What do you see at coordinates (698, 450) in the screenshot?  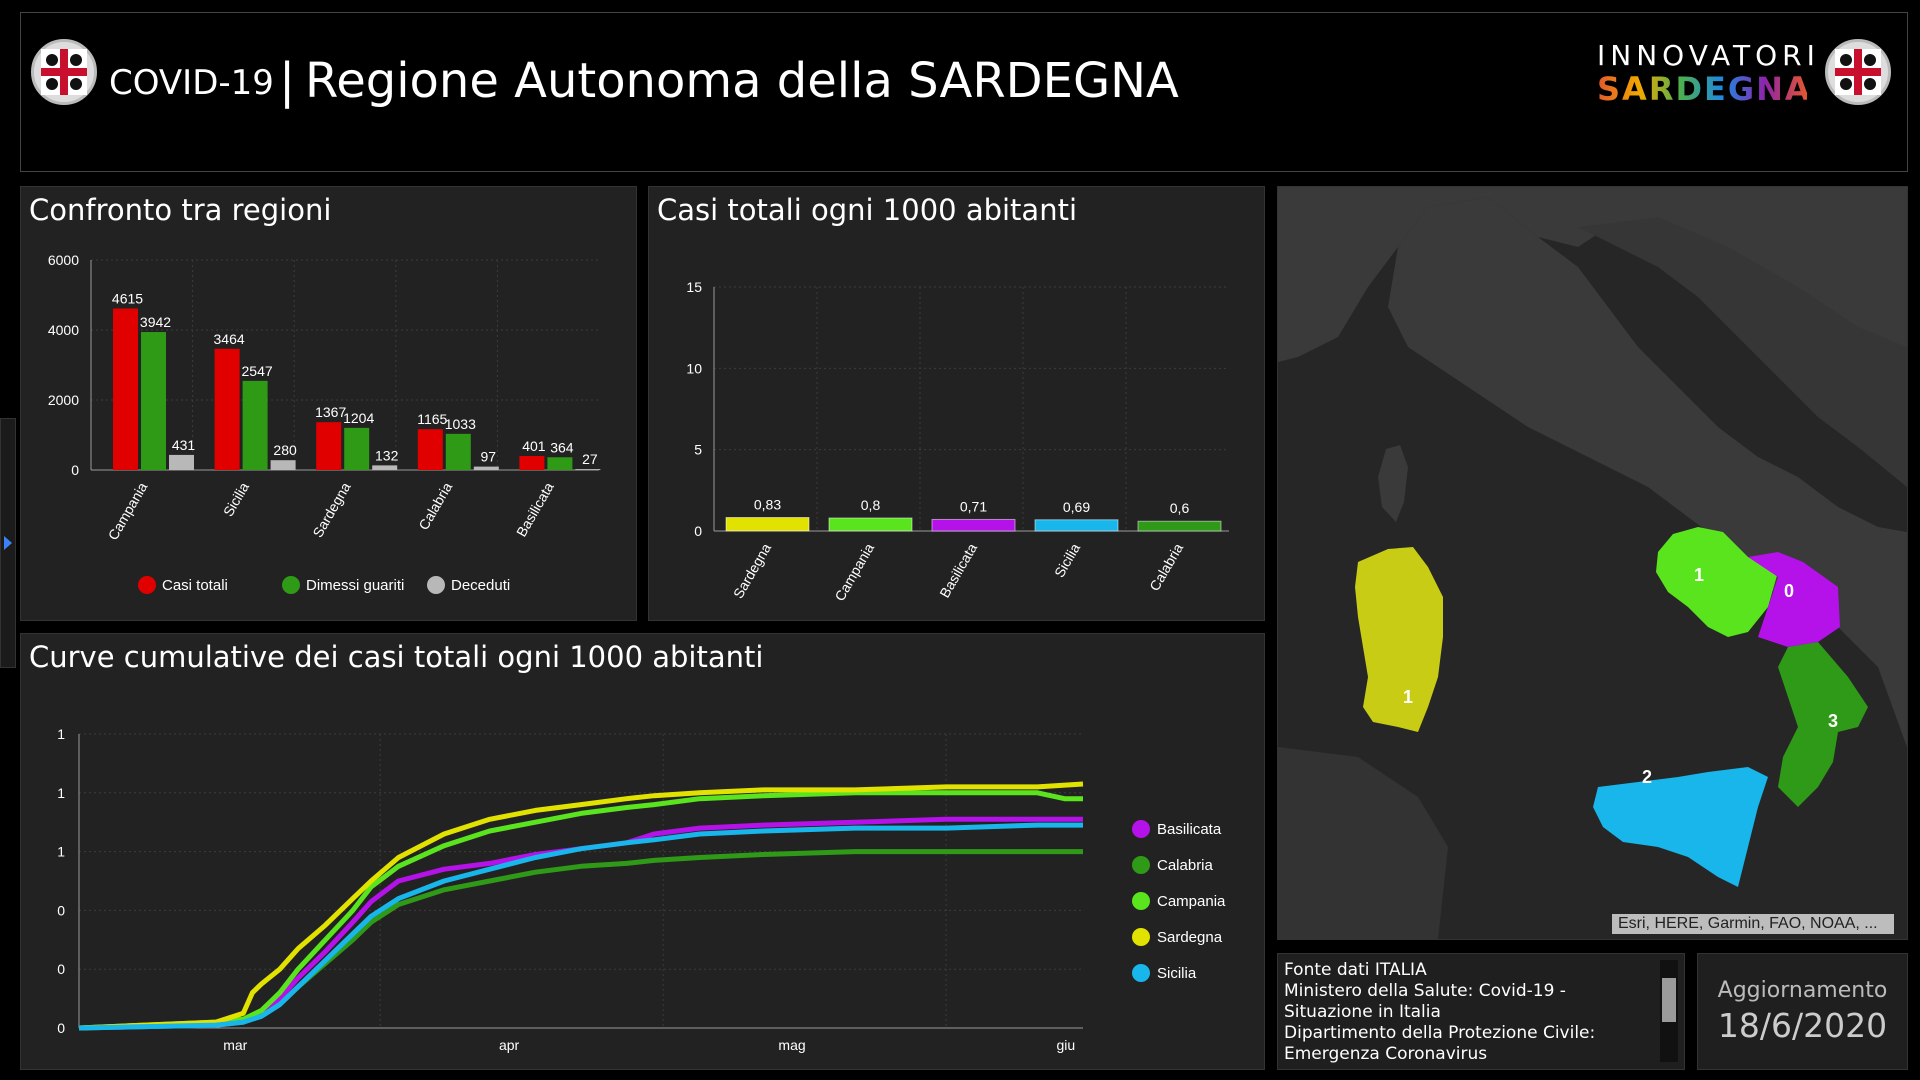 I see `y-tick-label: 5` at bounding box center [698, 450].